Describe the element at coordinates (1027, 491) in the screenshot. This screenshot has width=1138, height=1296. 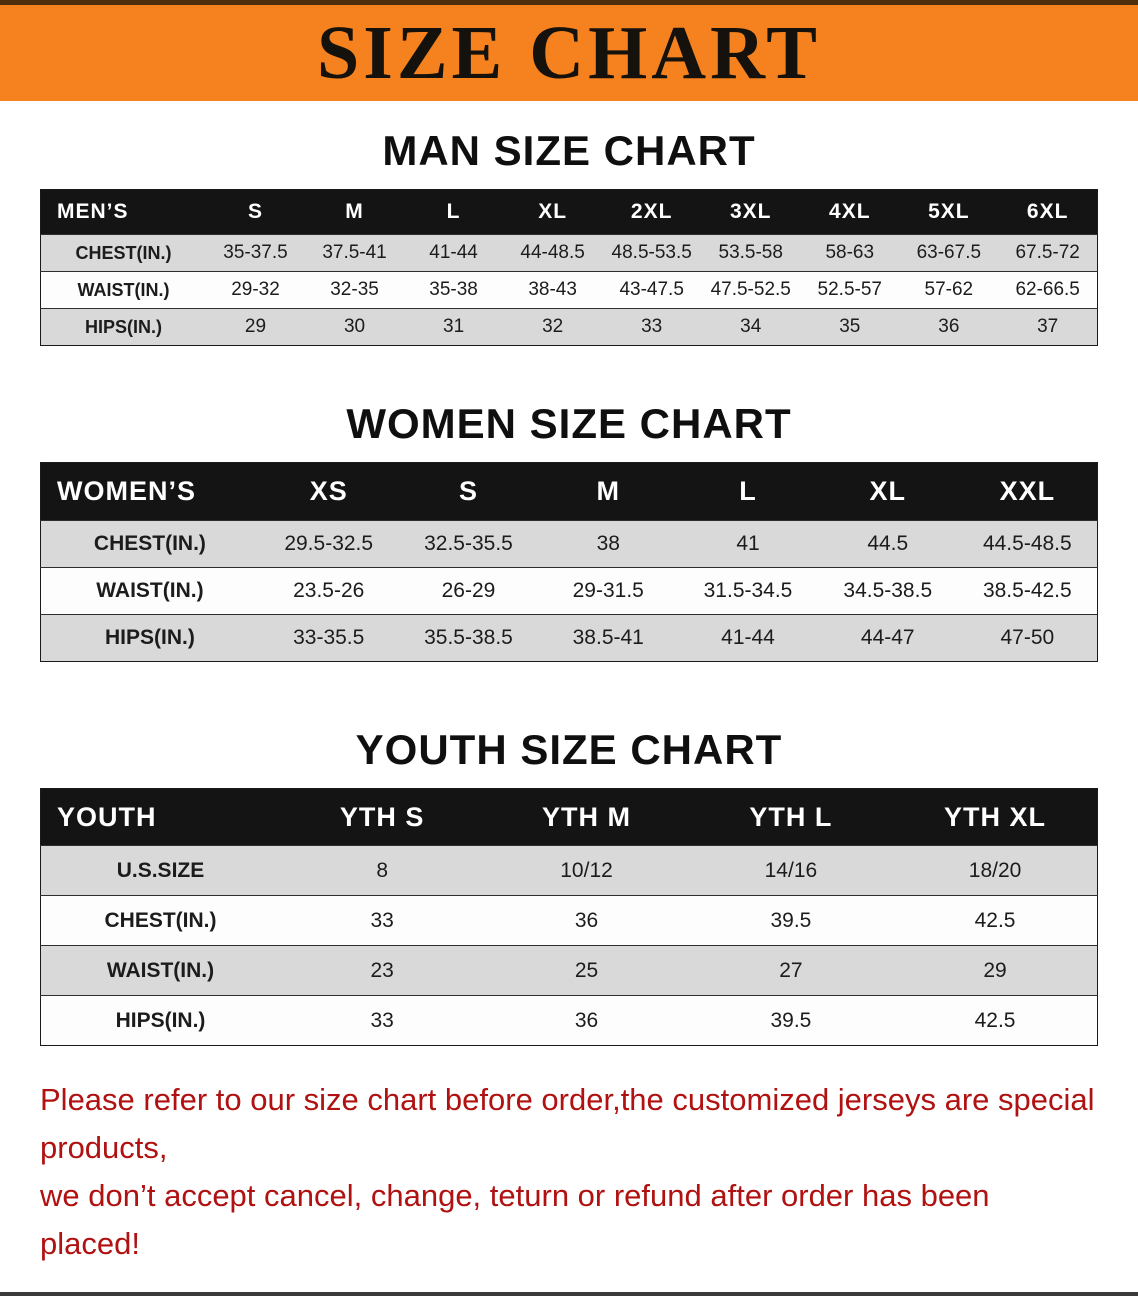
I see `size-header-cell: XXL` at that location.